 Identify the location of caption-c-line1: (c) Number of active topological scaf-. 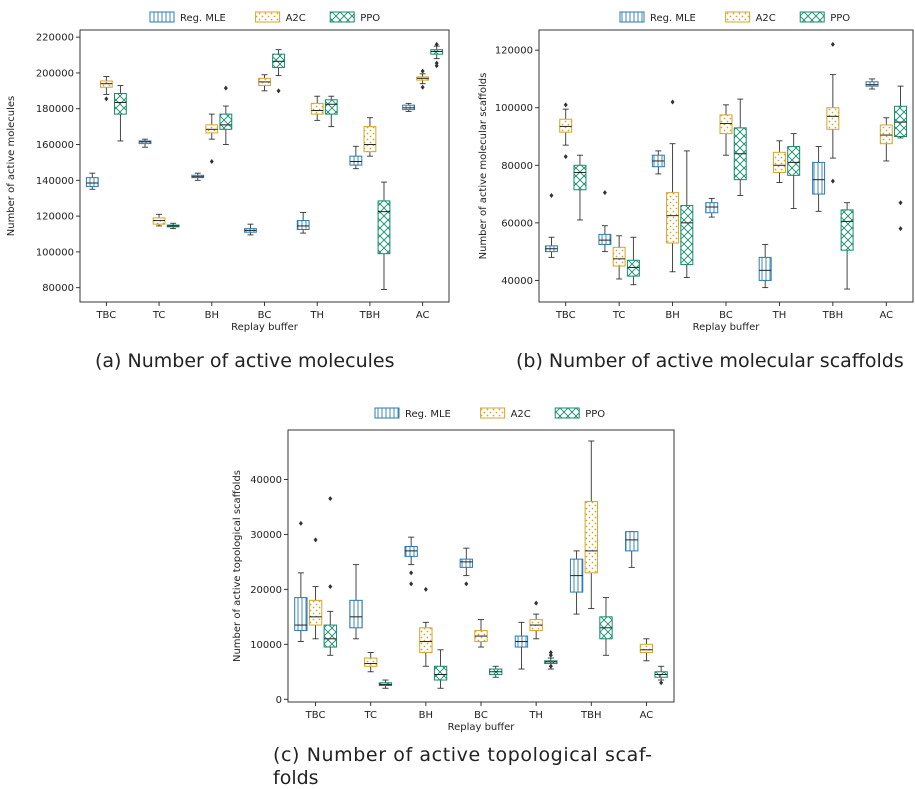
(463, 755).